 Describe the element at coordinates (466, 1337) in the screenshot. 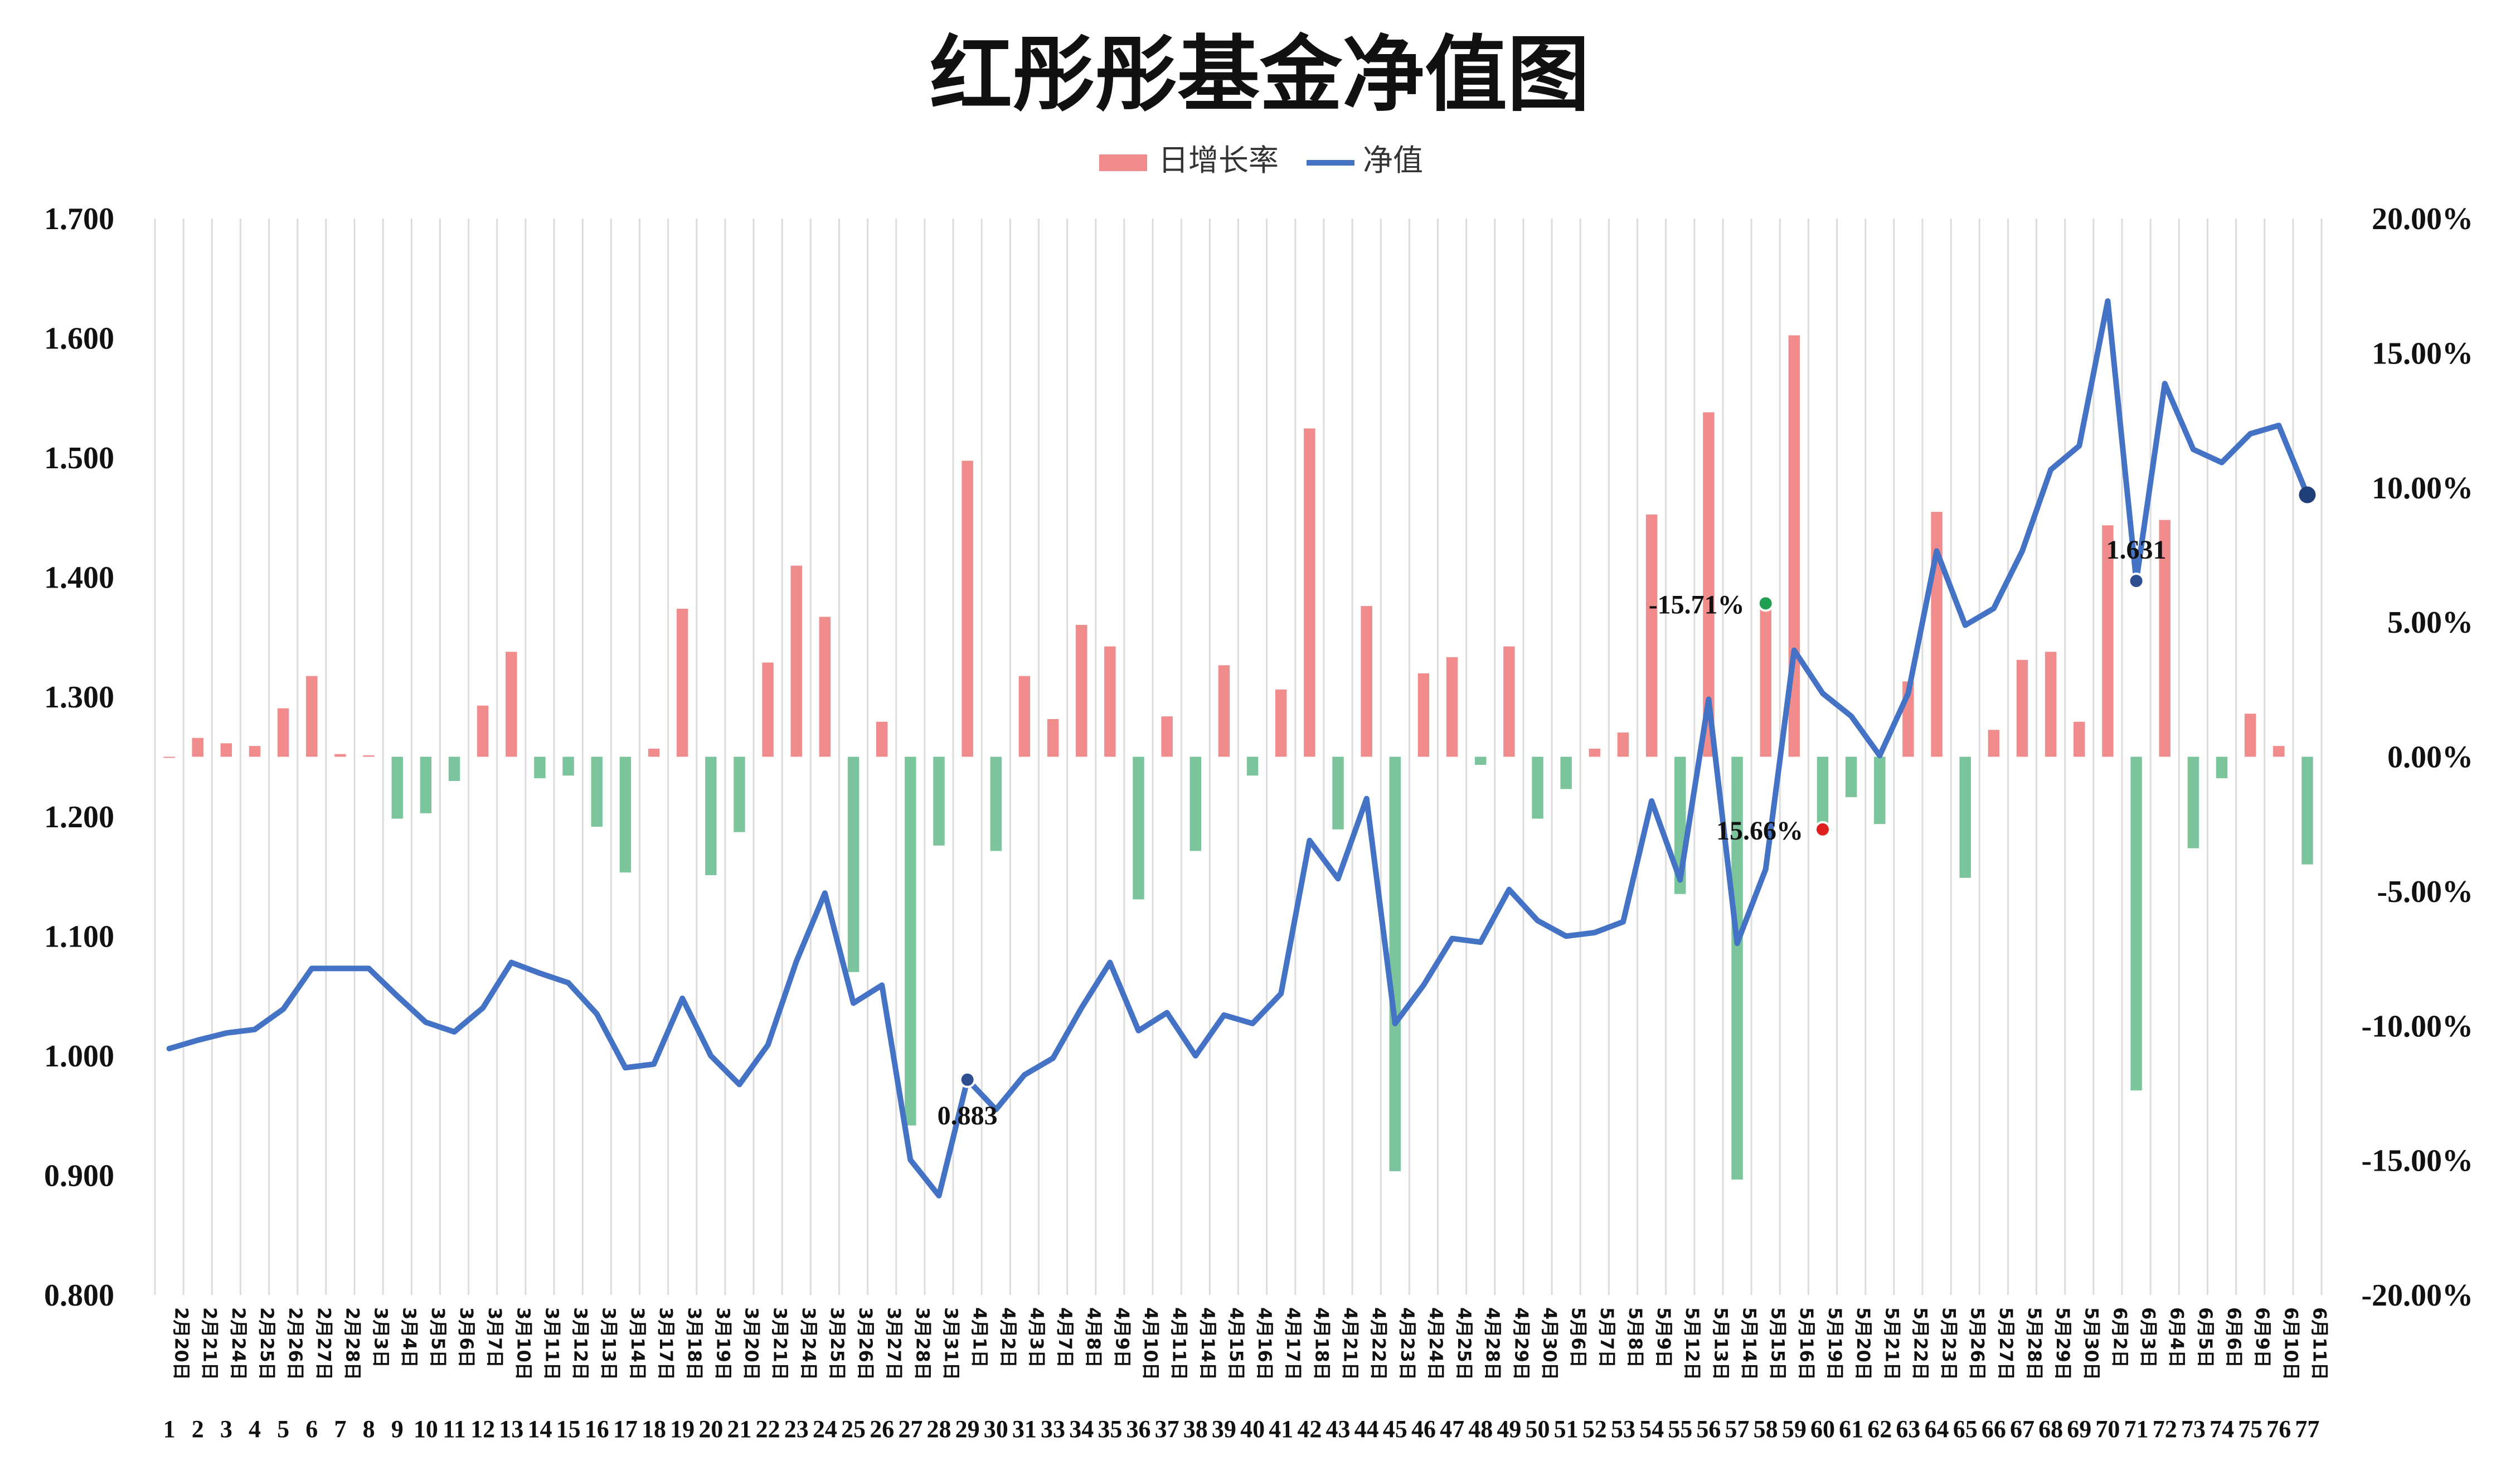

I see `x-date-label: 3月6日` at that location.